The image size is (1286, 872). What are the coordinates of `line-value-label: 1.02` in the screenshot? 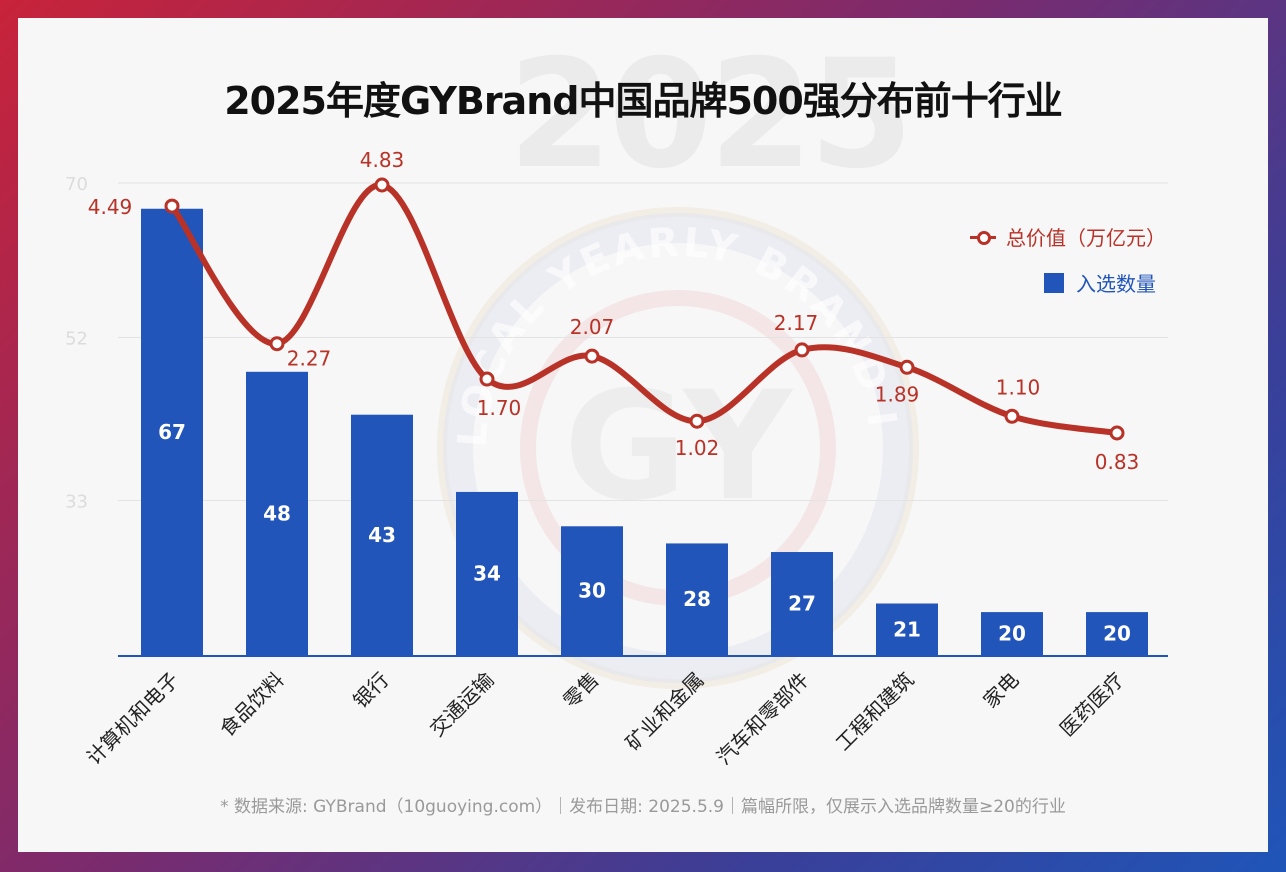 It's located at (697, 448).